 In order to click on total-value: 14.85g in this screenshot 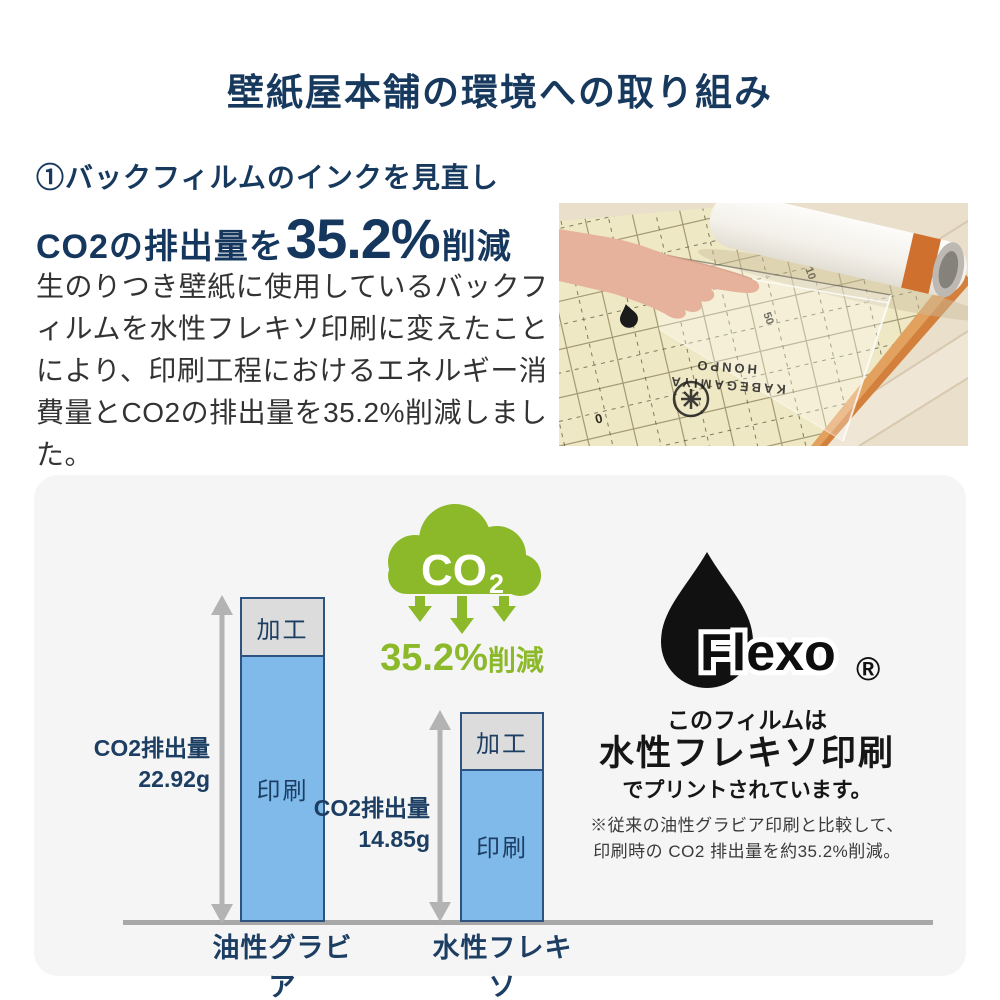, I will do `click(394, 839)`.